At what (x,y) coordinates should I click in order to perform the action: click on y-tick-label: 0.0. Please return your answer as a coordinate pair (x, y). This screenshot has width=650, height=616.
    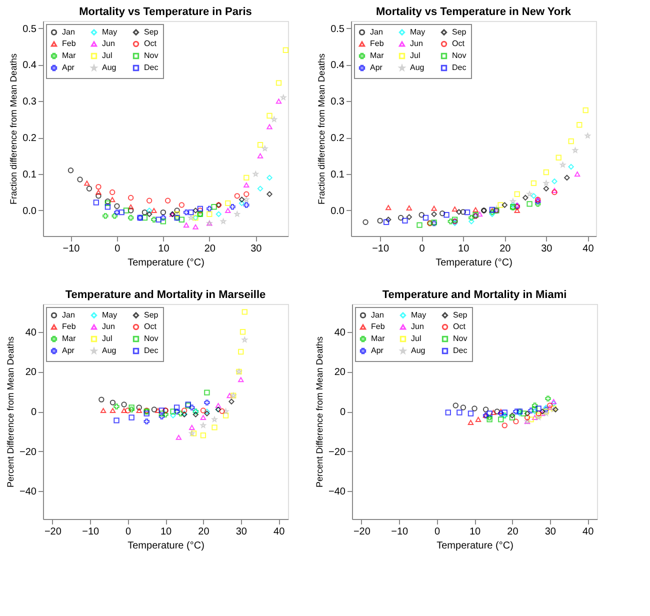
    Looking at the image, I should click on (337, 211).